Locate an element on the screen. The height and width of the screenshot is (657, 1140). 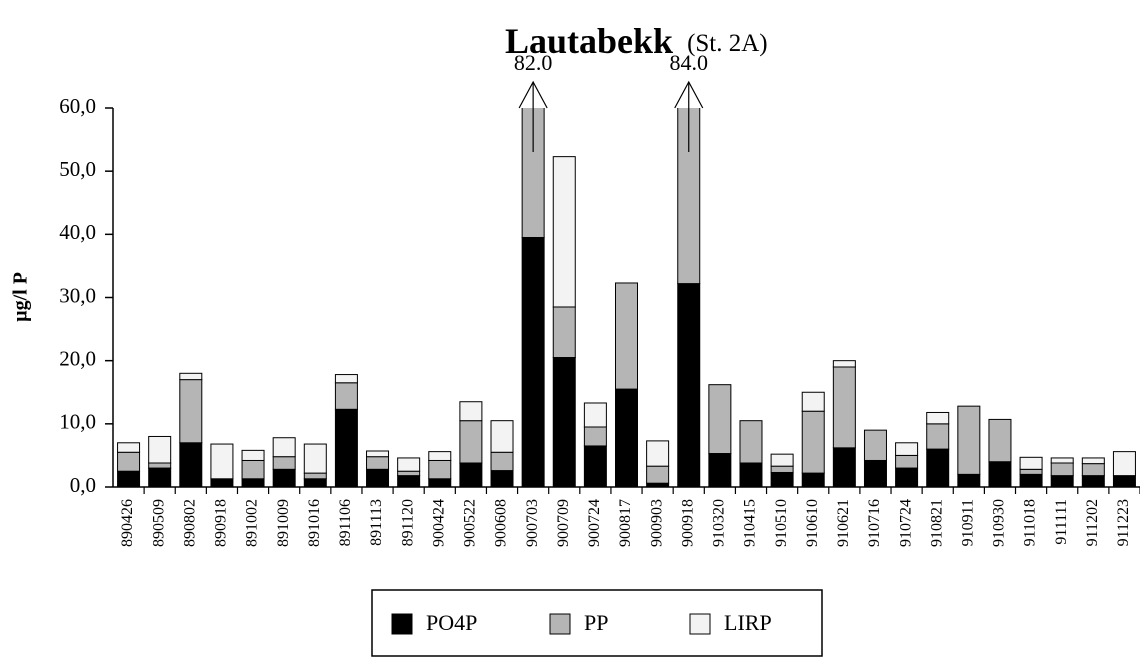
x-tick-label: 911223 is located at coordinates (1123, 522).